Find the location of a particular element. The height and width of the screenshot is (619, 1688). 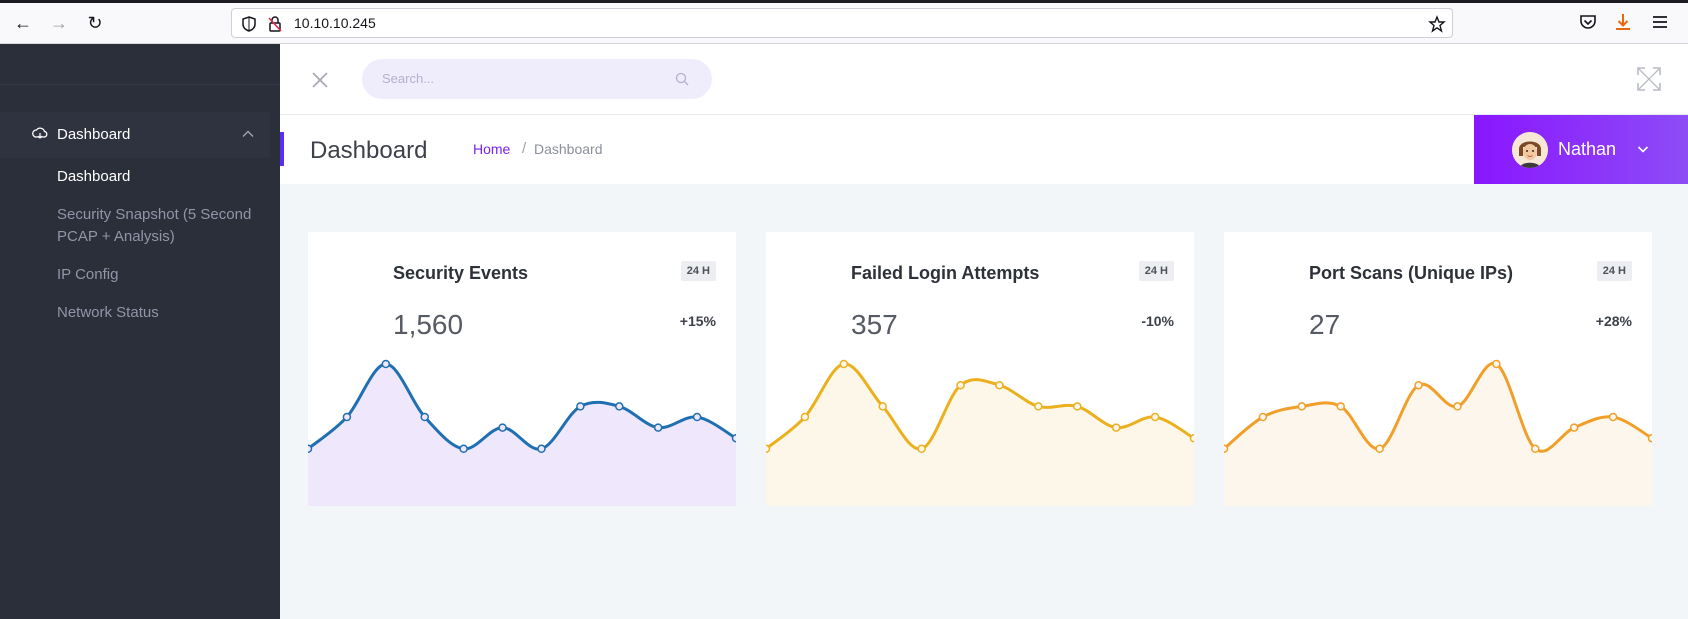

download-icon is located at coordinates (1623, 22).